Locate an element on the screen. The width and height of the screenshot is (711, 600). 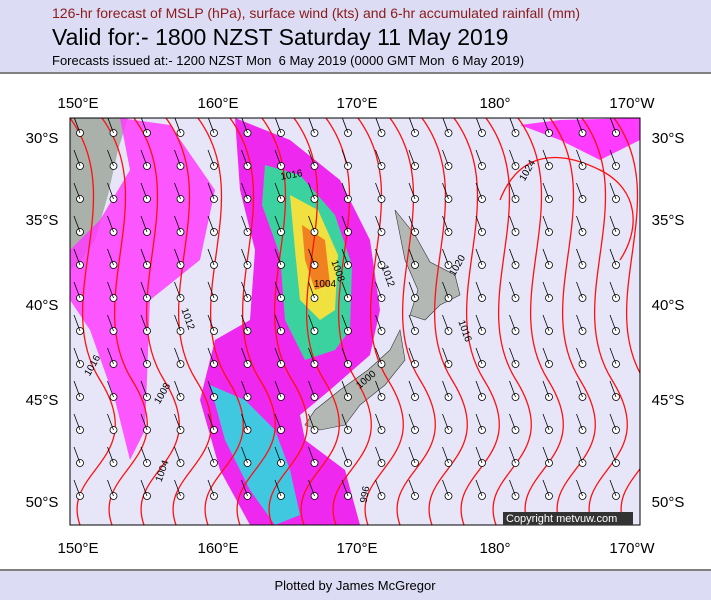
lat-label-right: 35°S is located at coordinates (668, 220).